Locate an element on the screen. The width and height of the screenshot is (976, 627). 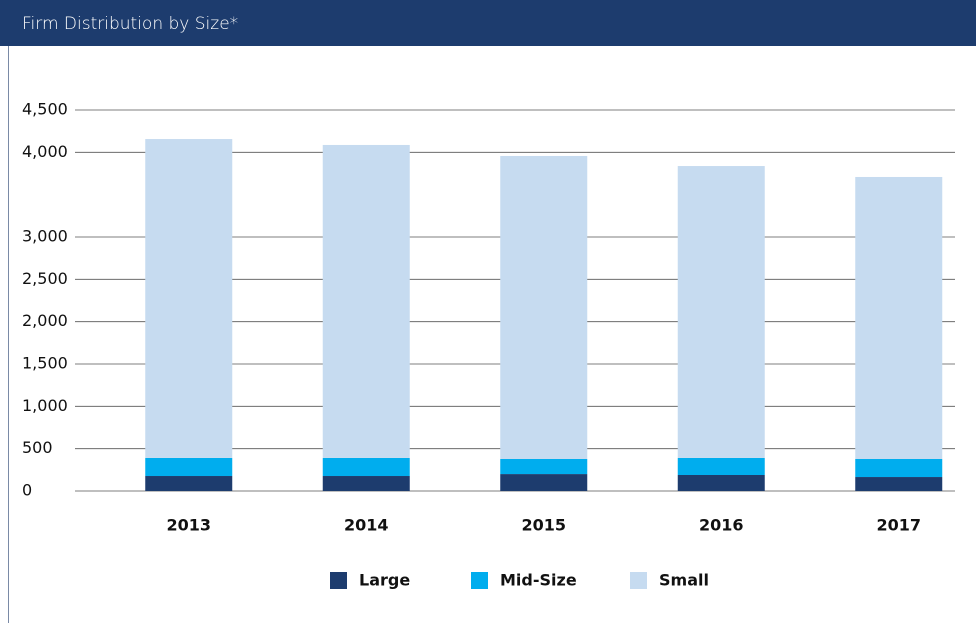
y-tick-label: 1,000 is located at coordinates (45, 405).